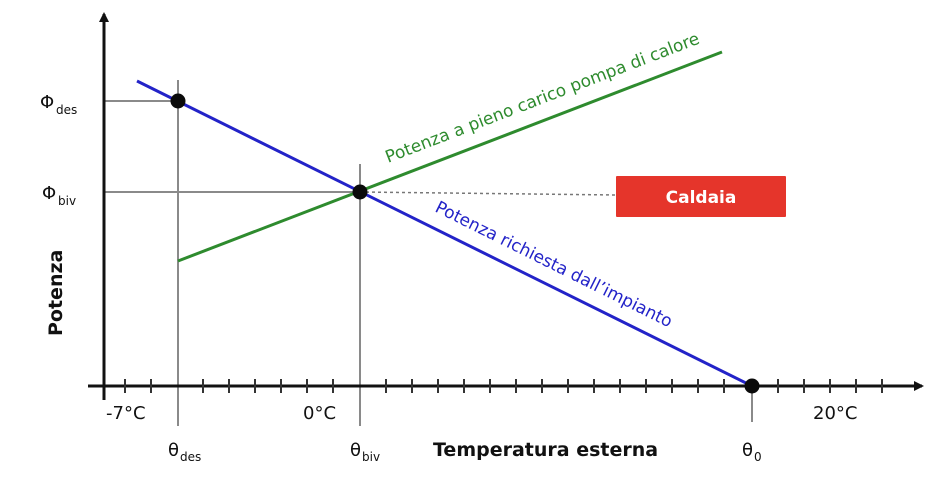 The height and width of the screenshot is (495, 950). Describe the element at coordinates (554, 265) in the screenshot. I see `required-line-label: Potenza richiesta dall’impianto` at that location.